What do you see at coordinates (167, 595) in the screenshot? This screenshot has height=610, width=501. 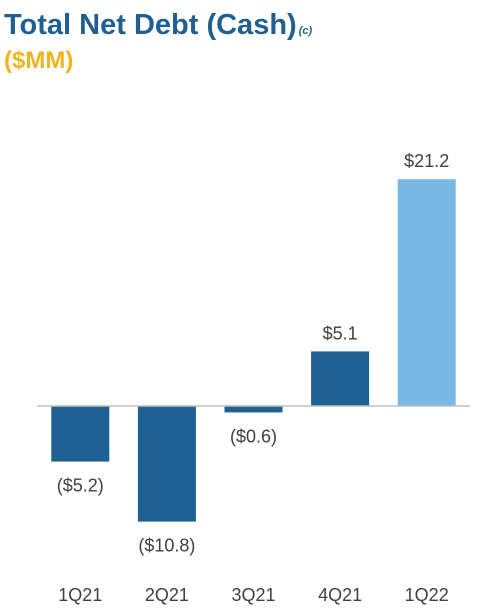 I see `category-label-2q21: 2Q21` at bounding box center [167, 595].